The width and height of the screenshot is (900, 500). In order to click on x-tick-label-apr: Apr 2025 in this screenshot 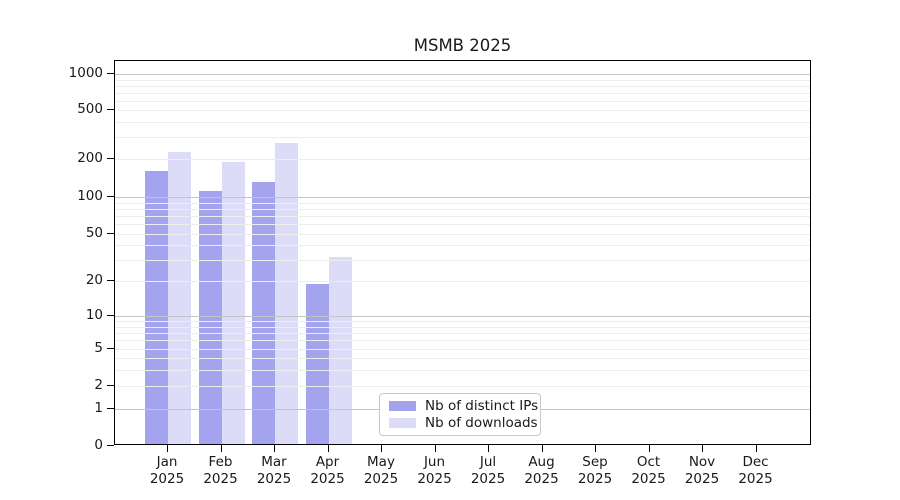, I will do `click(328, 471)`.